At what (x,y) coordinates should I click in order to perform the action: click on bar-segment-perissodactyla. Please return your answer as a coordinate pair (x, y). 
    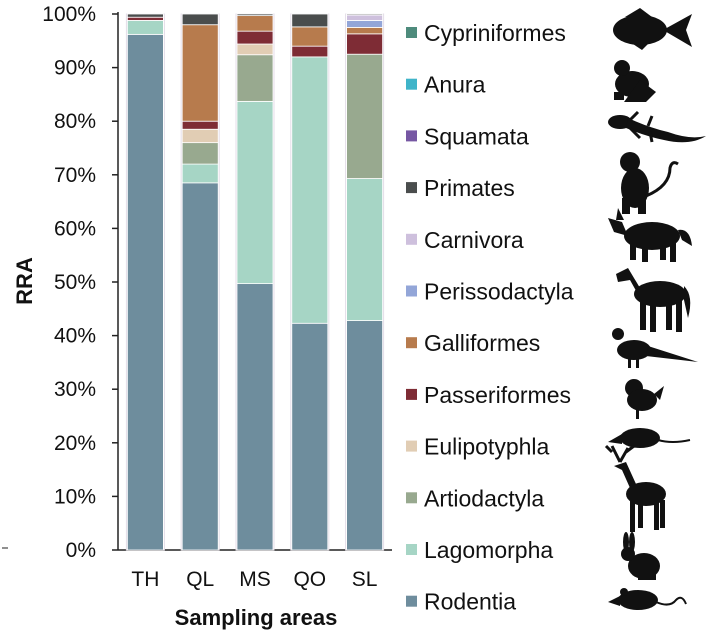
    Looking at the image, I should click on (365, 24).